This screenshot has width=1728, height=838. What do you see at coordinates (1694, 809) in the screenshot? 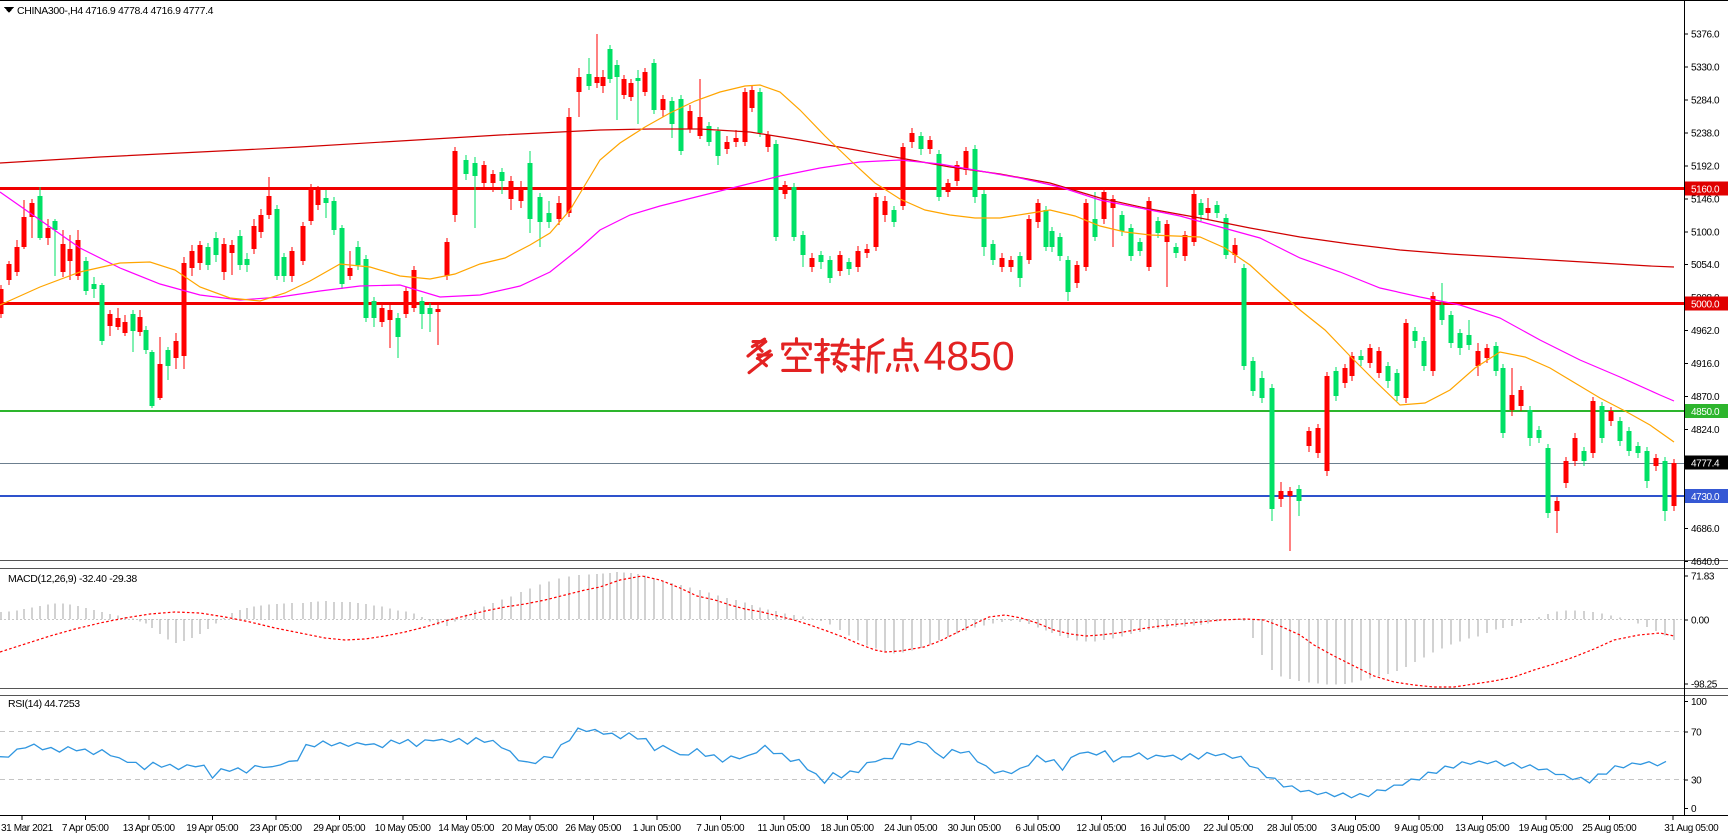
I see `svg-text: 0` at bounding box center [1694, 809].